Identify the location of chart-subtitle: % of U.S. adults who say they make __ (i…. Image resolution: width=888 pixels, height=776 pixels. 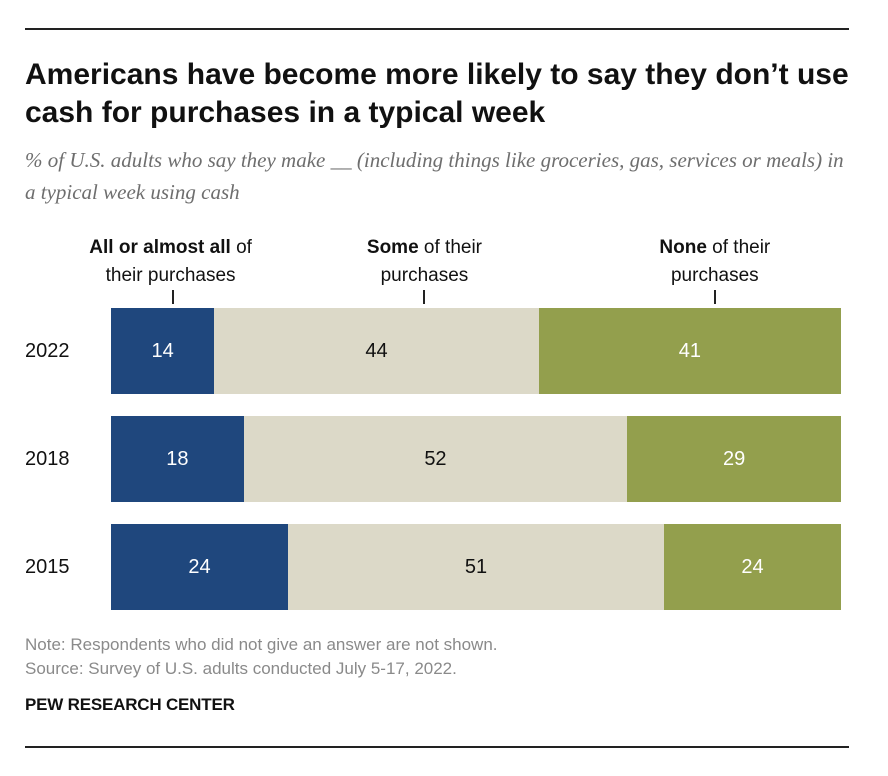
(434, 176).